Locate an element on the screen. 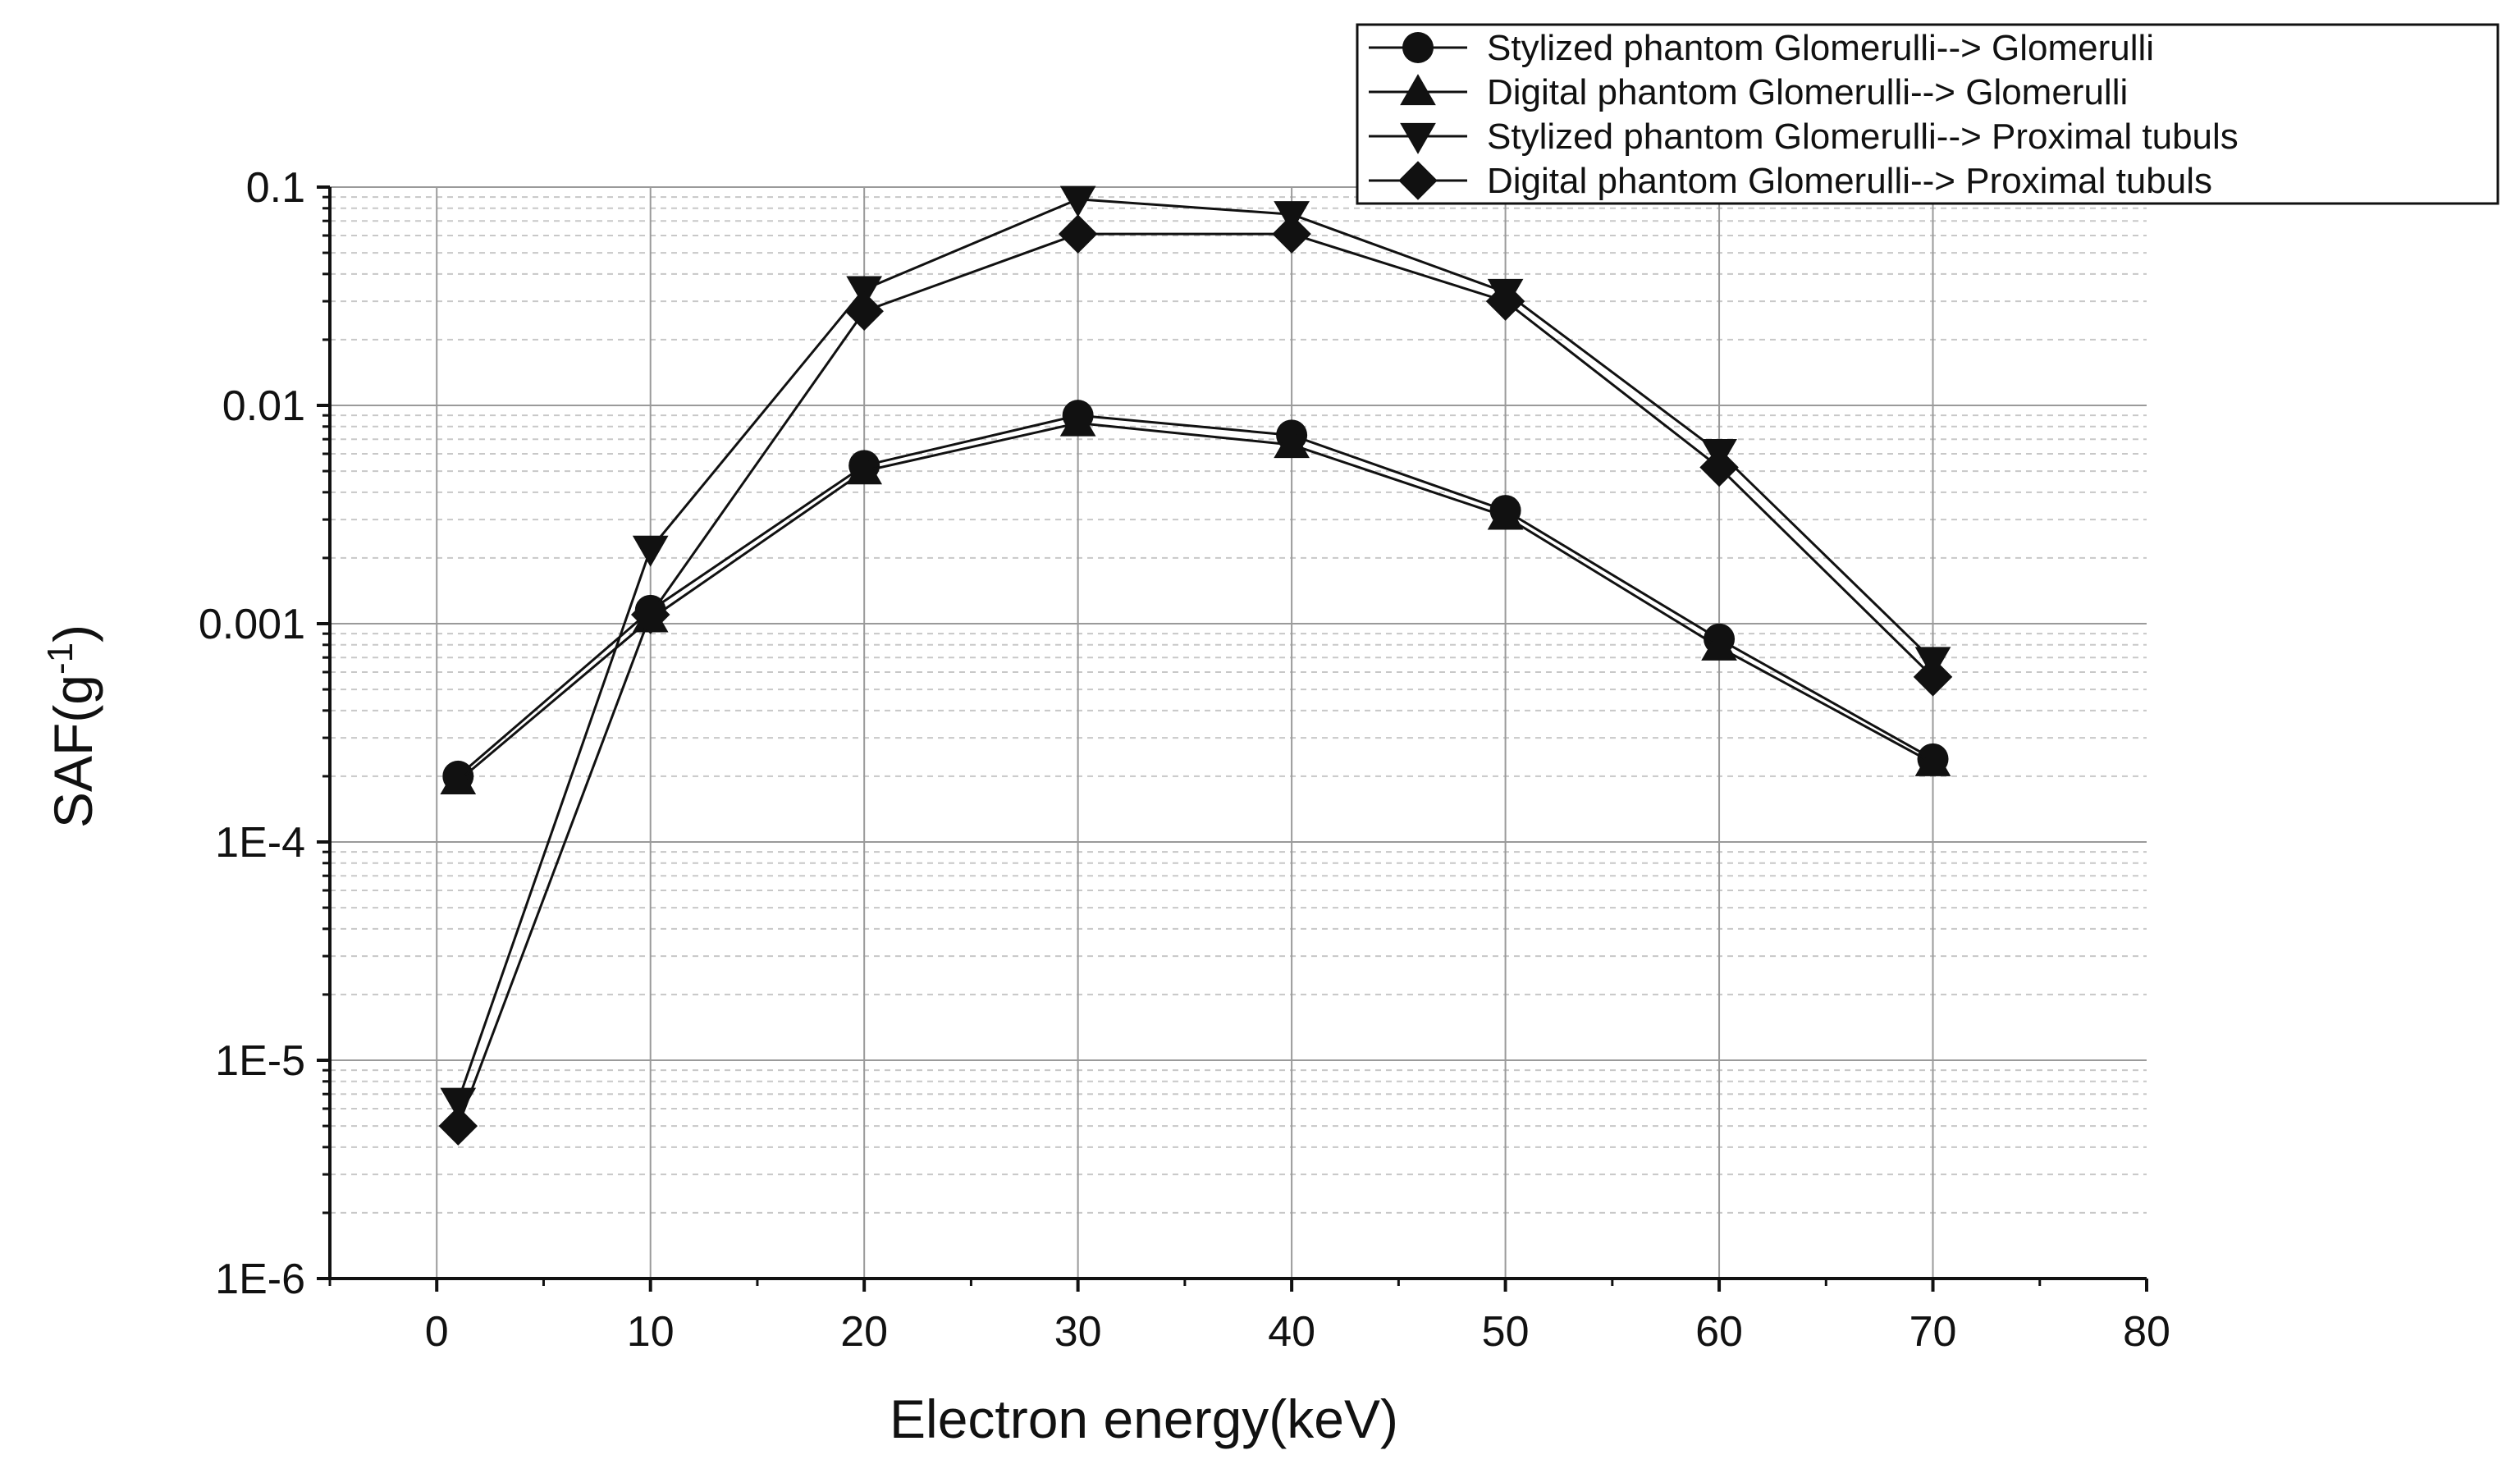  x-tick-label: 40 is located at coordinates (1291, 1332).